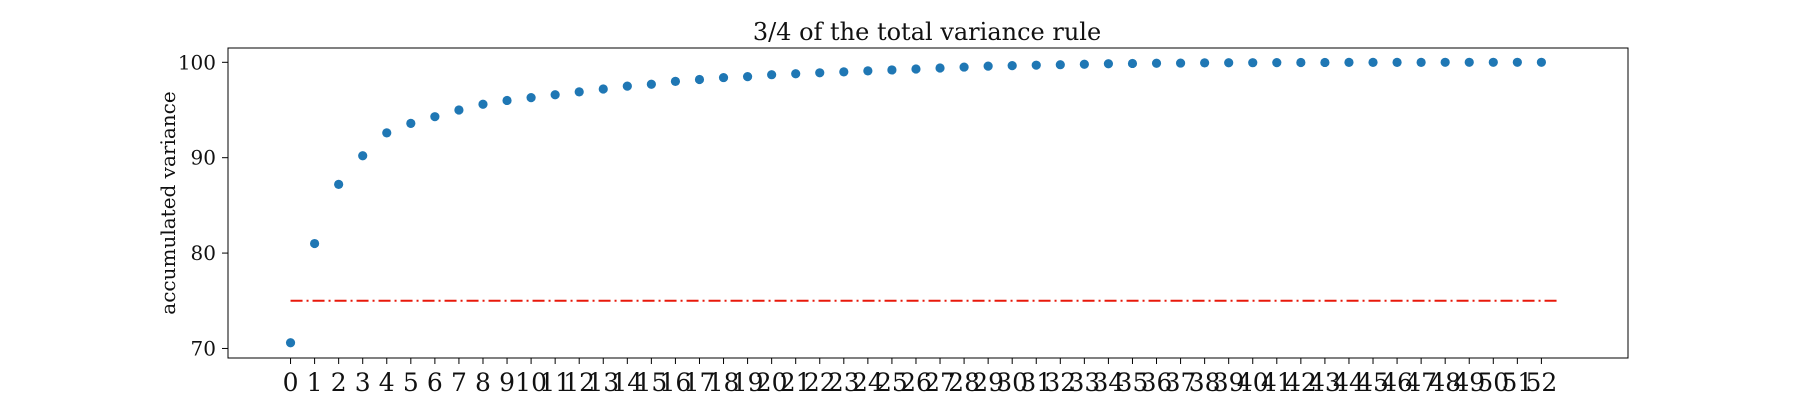 This screenshot has width=1800, height=400. What do you see at coordinates (1181, 382) in the screenshot?
I see `x-tick-label: 37` at bounding box center [1181, 382].